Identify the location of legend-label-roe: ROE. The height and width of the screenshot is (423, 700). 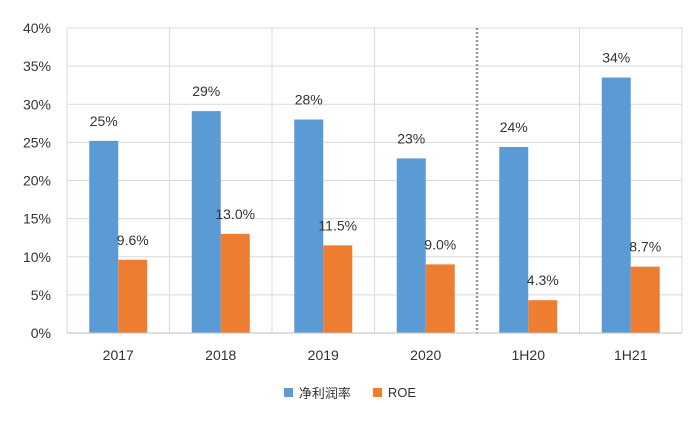
(402, 392).